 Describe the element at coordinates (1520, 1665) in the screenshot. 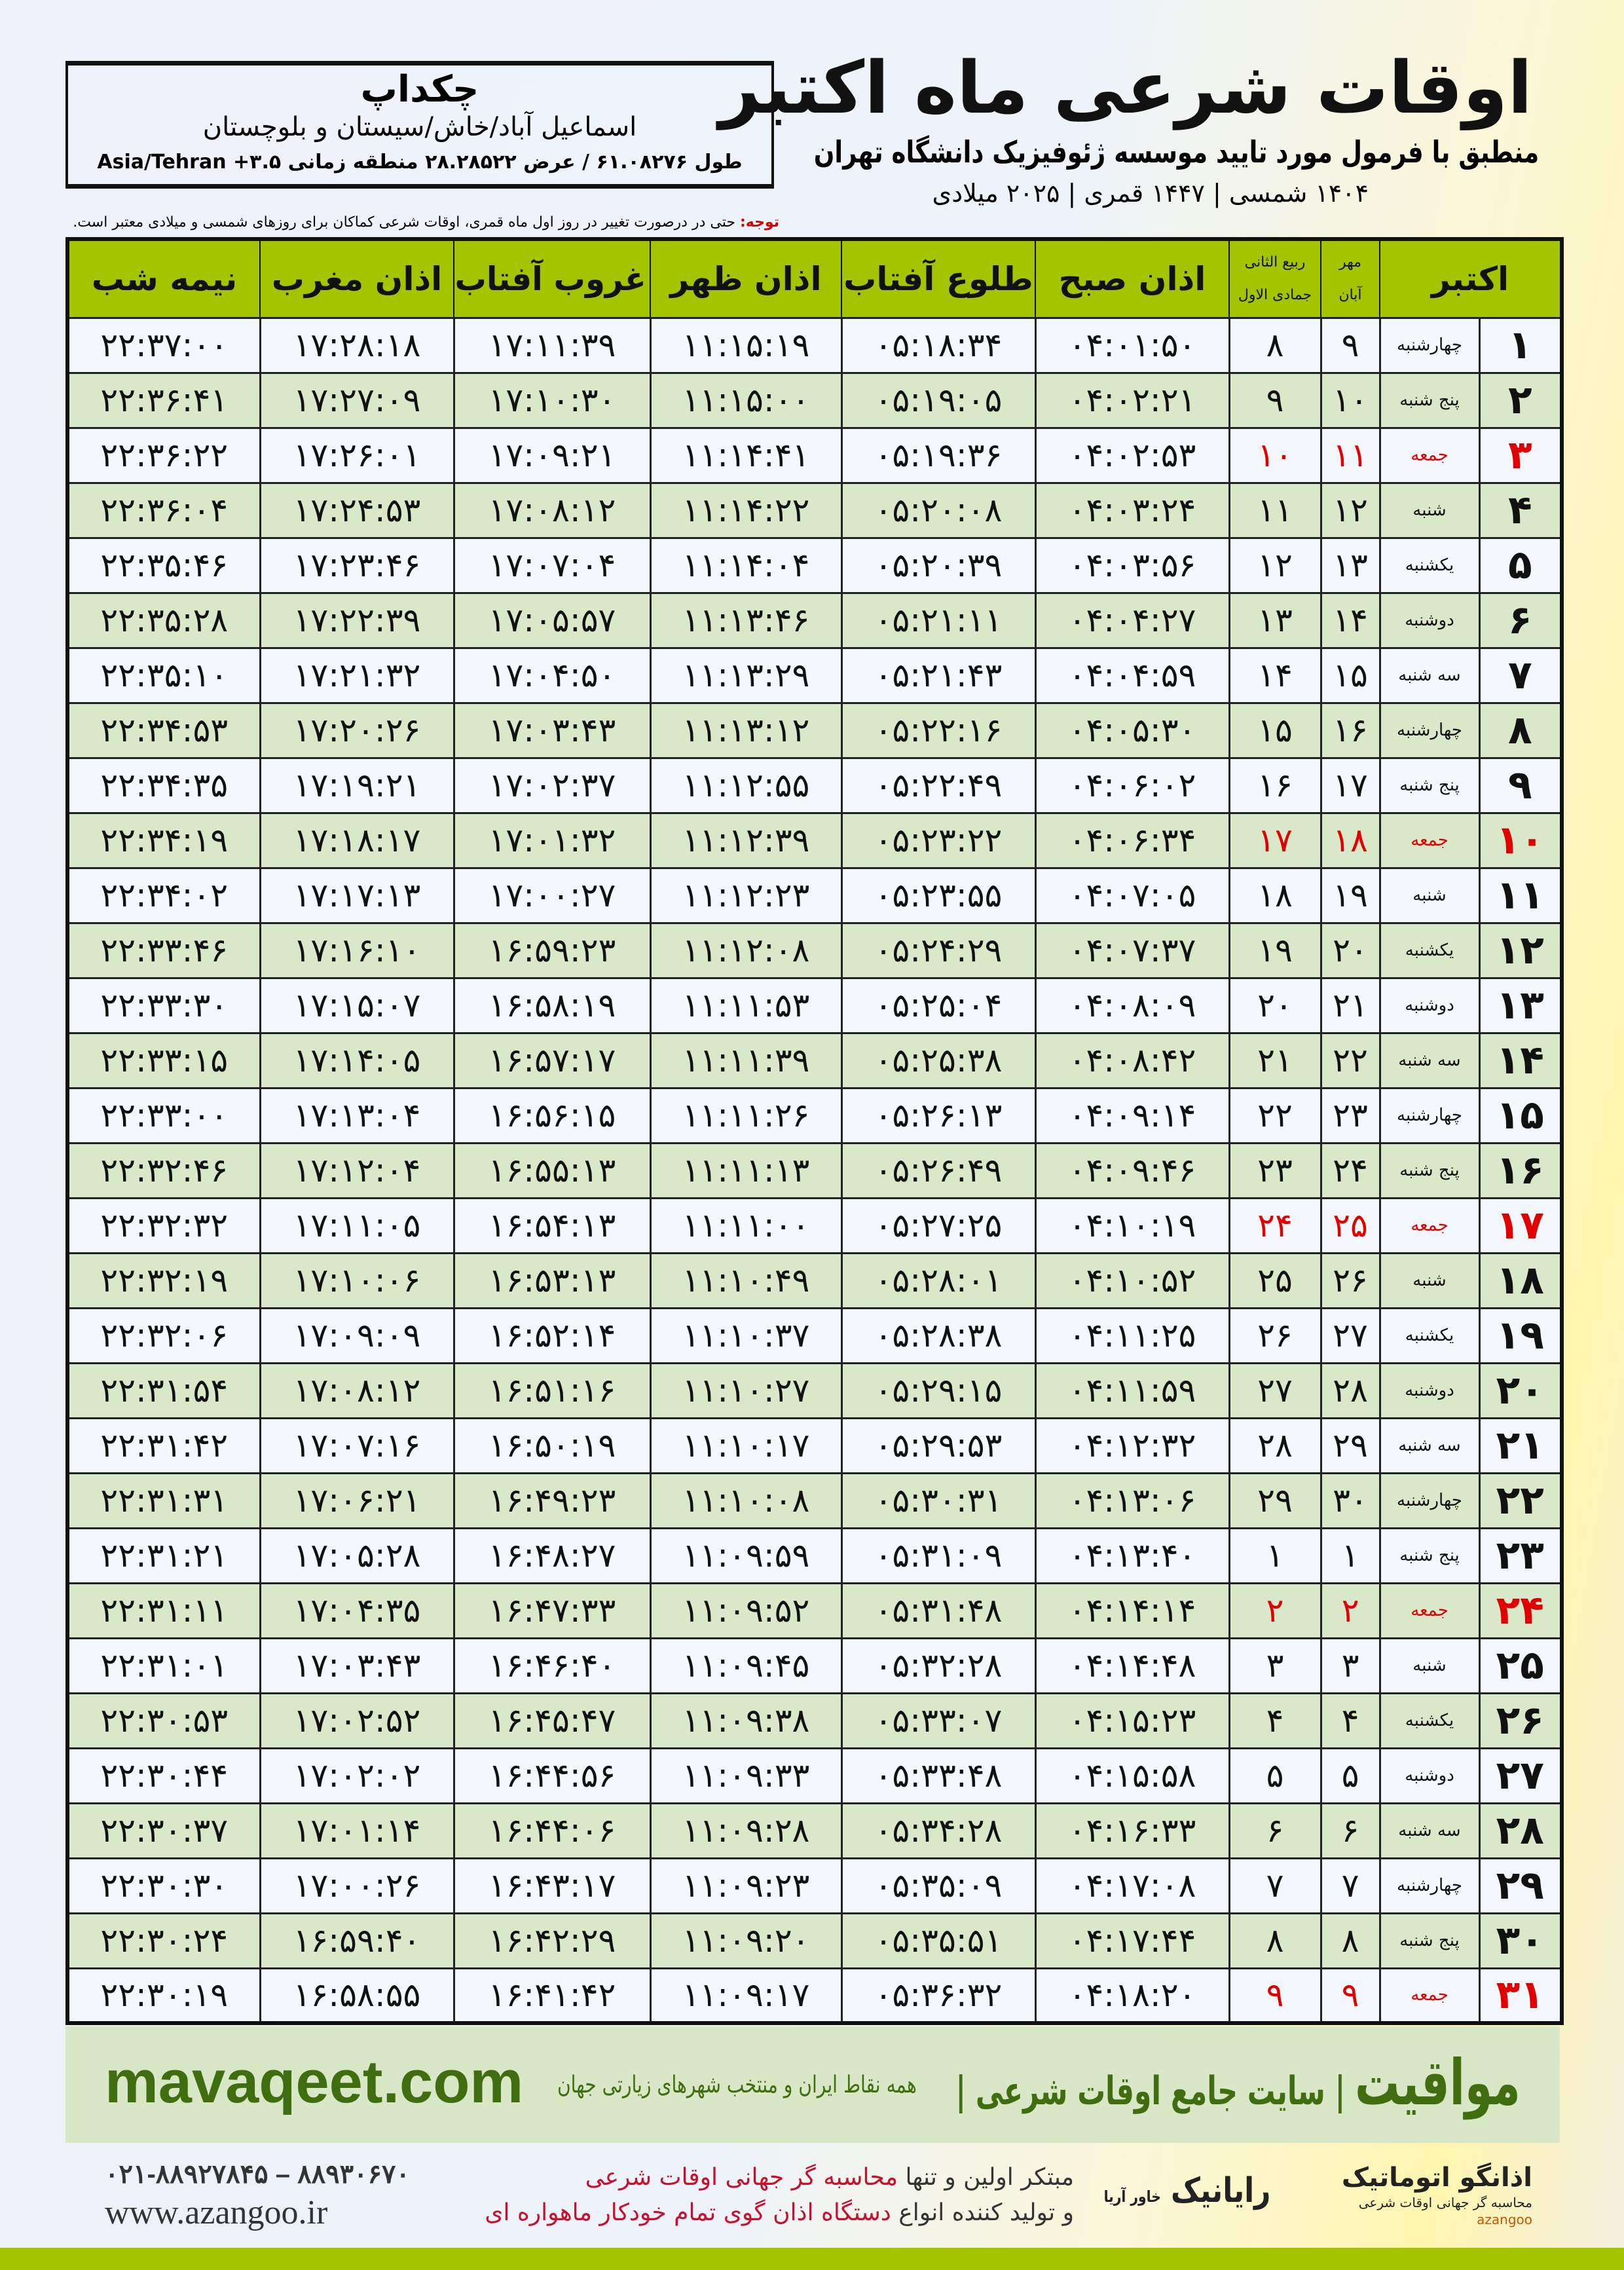

I see `cell-day: ۲۵` at that location.